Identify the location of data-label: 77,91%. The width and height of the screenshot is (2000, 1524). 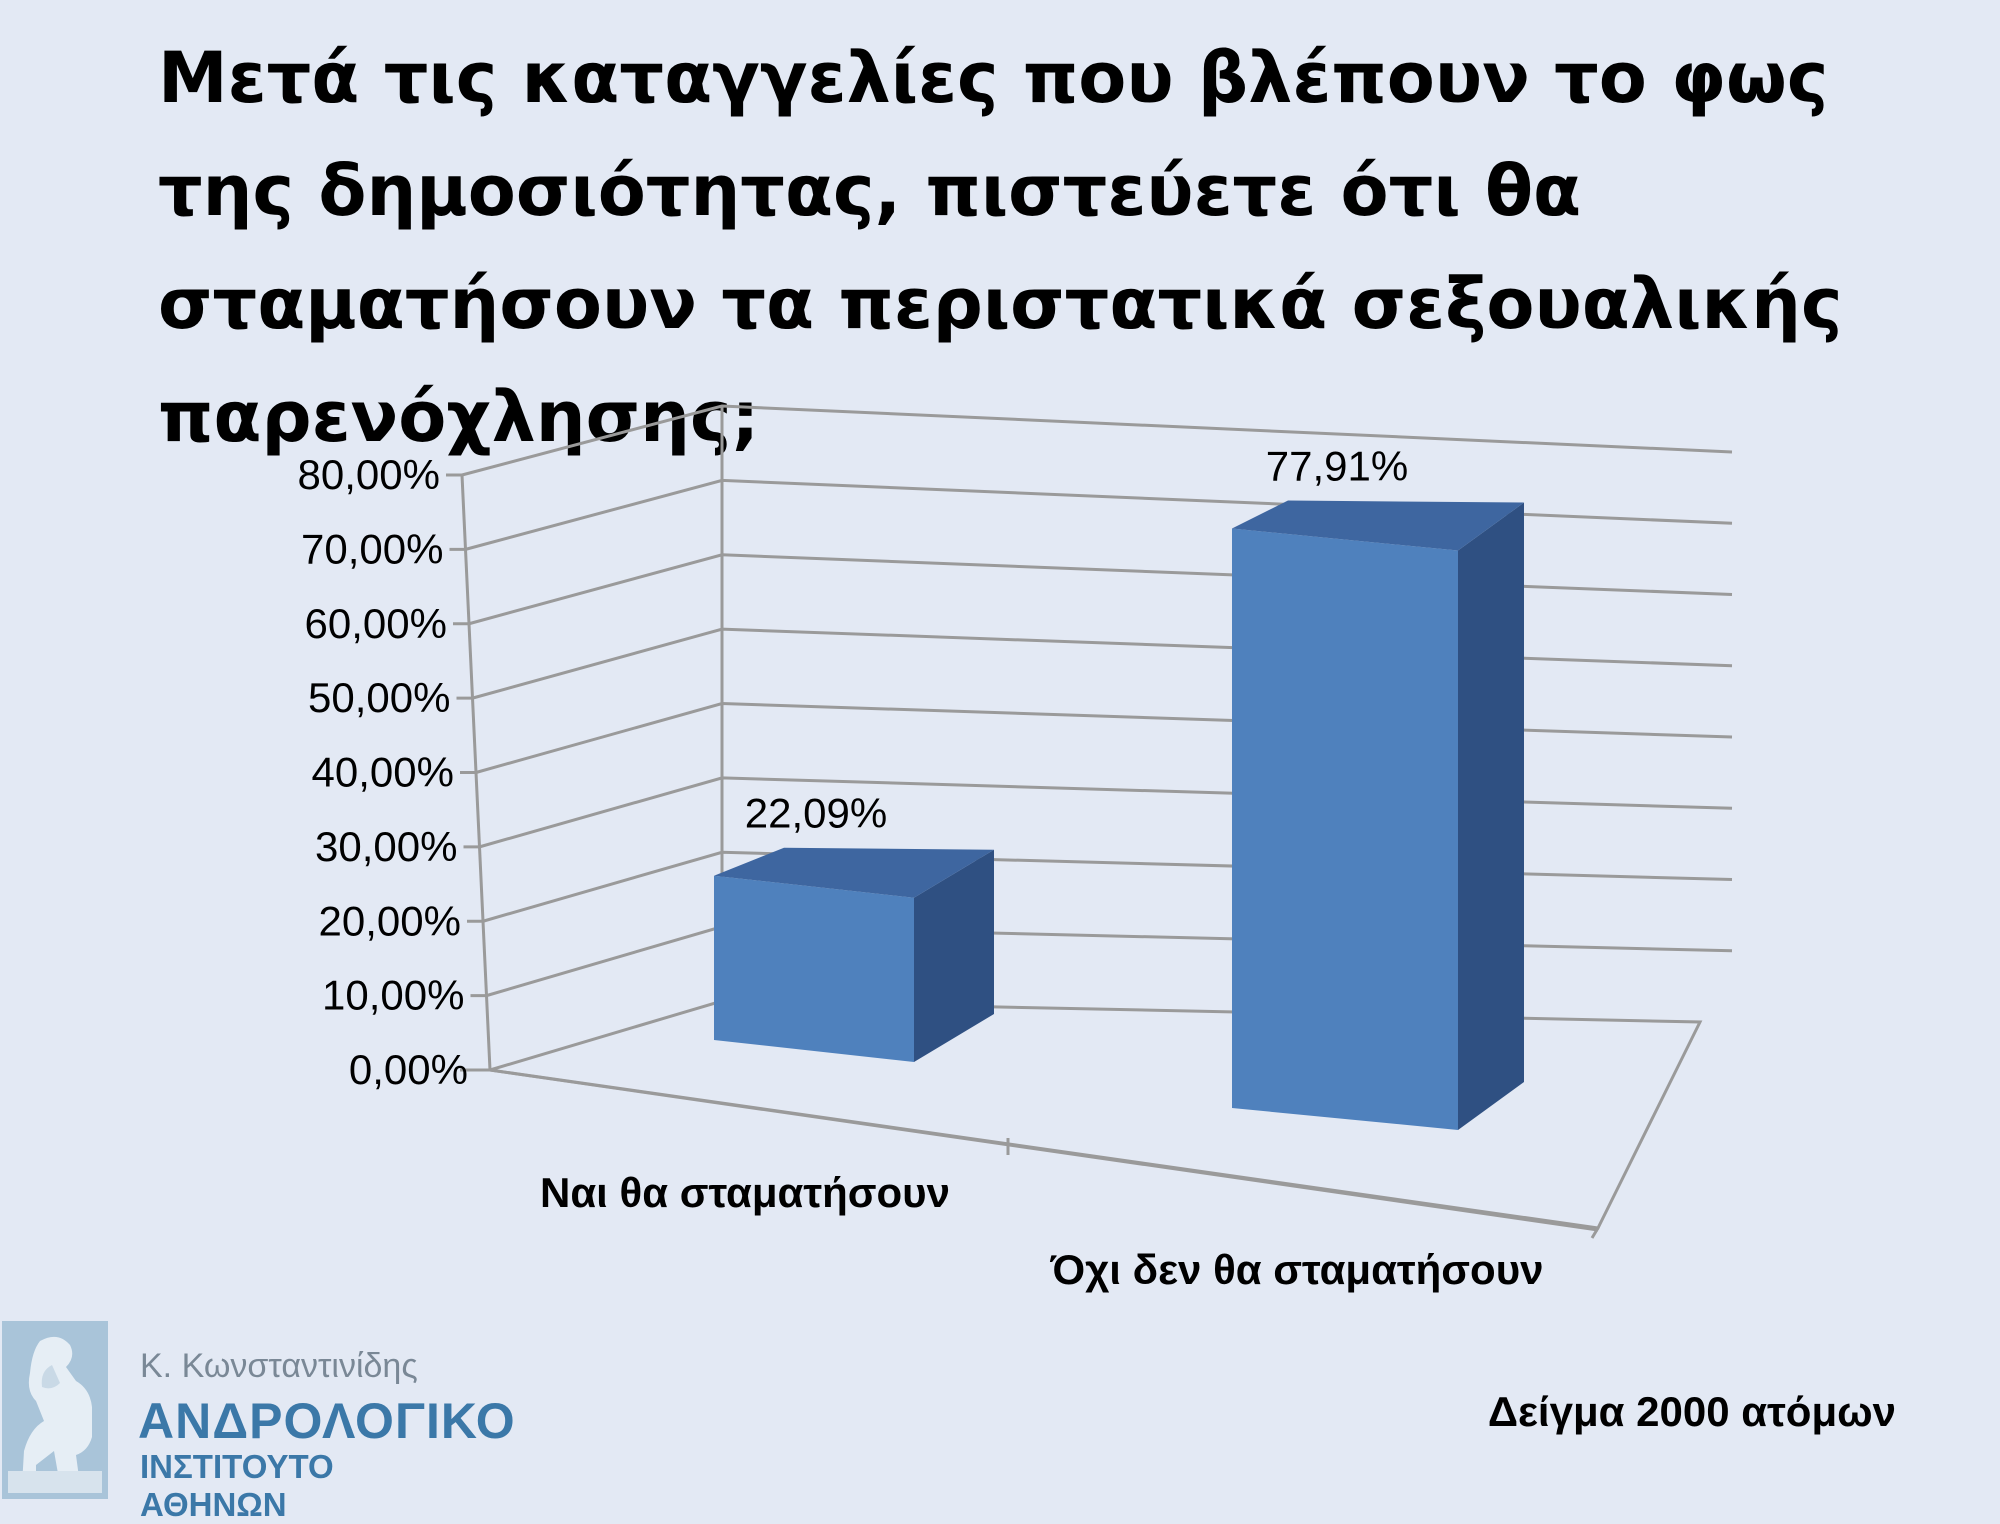
(1337, 466).